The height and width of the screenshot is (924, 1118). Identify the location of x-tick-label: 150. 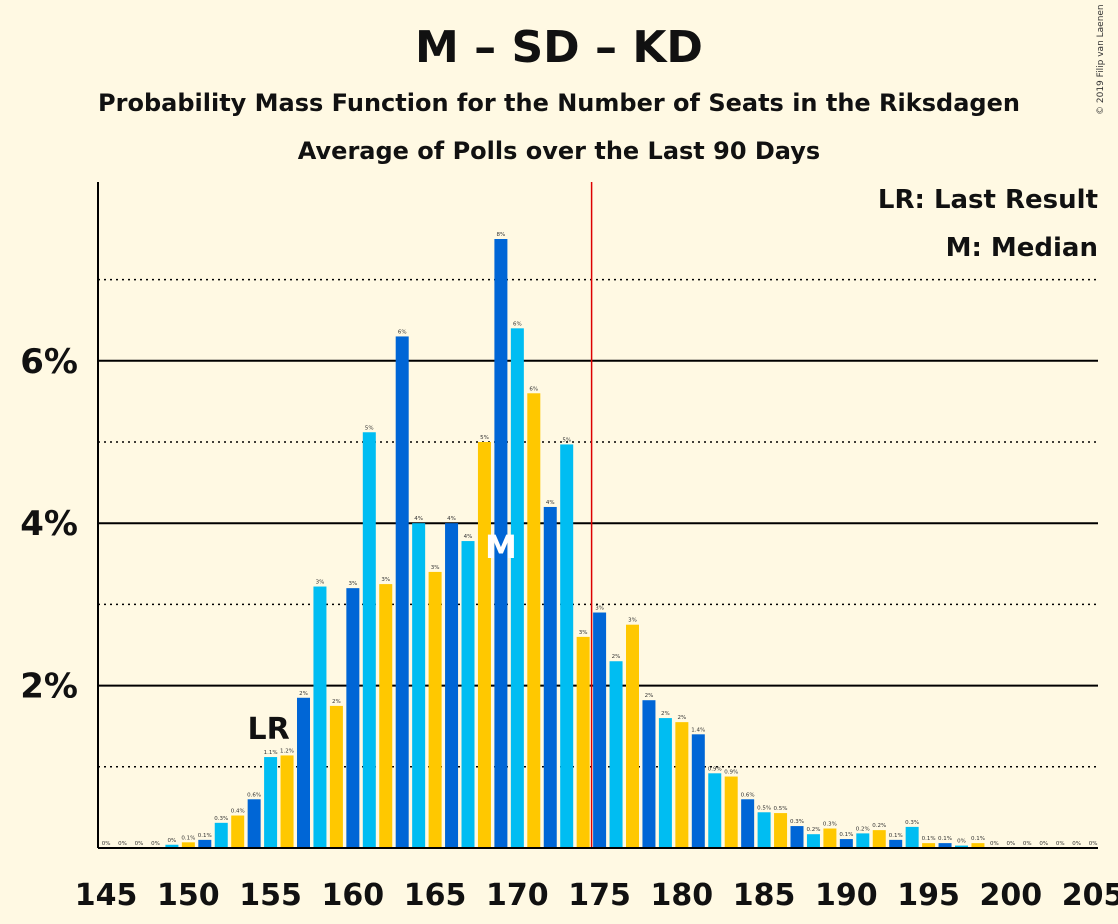
(188, 895).